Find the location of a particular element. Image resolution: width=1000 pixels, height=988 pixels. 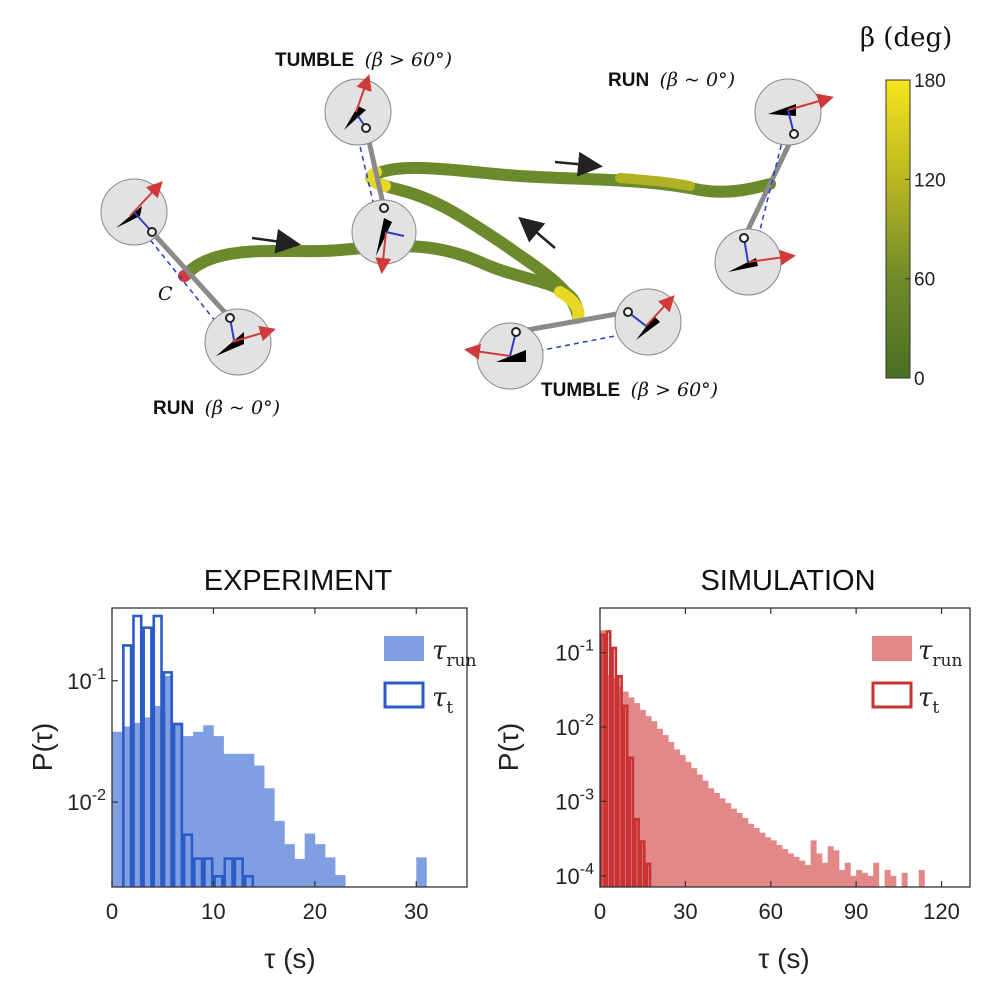

experiment-xtick-label: 10 is located at coordinates (213, 911).